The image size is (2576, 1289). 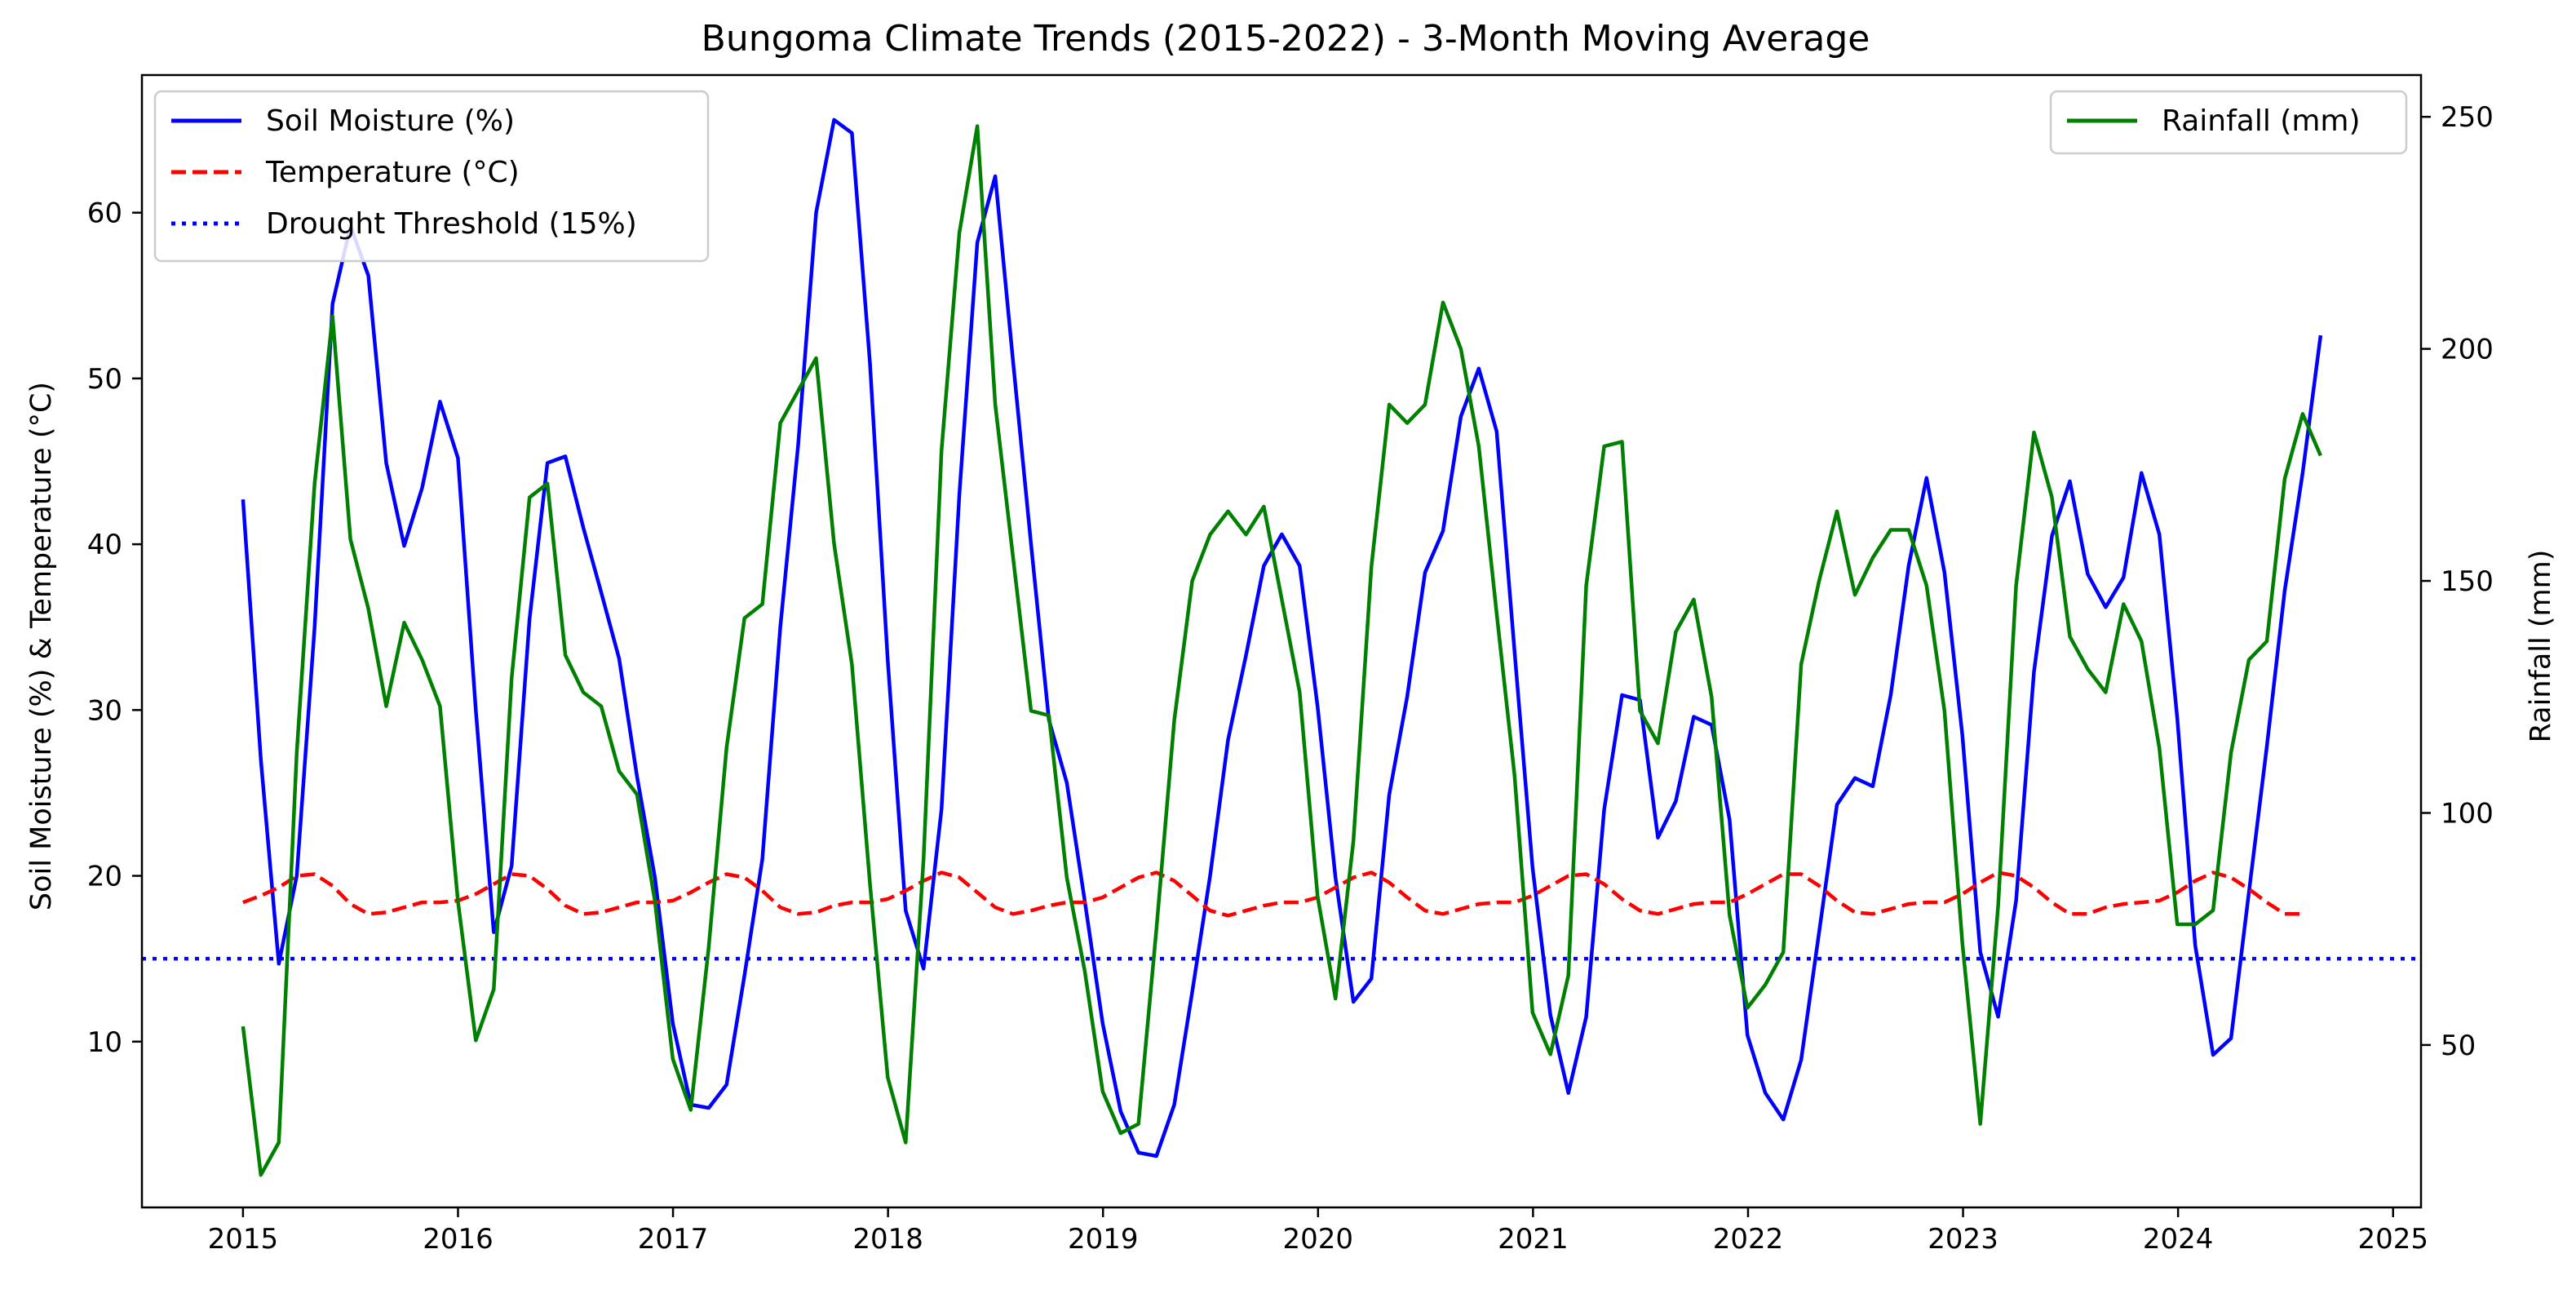 I want to click on legend-entry-temperature: Temperature (°C), so click(x=345, y=172).